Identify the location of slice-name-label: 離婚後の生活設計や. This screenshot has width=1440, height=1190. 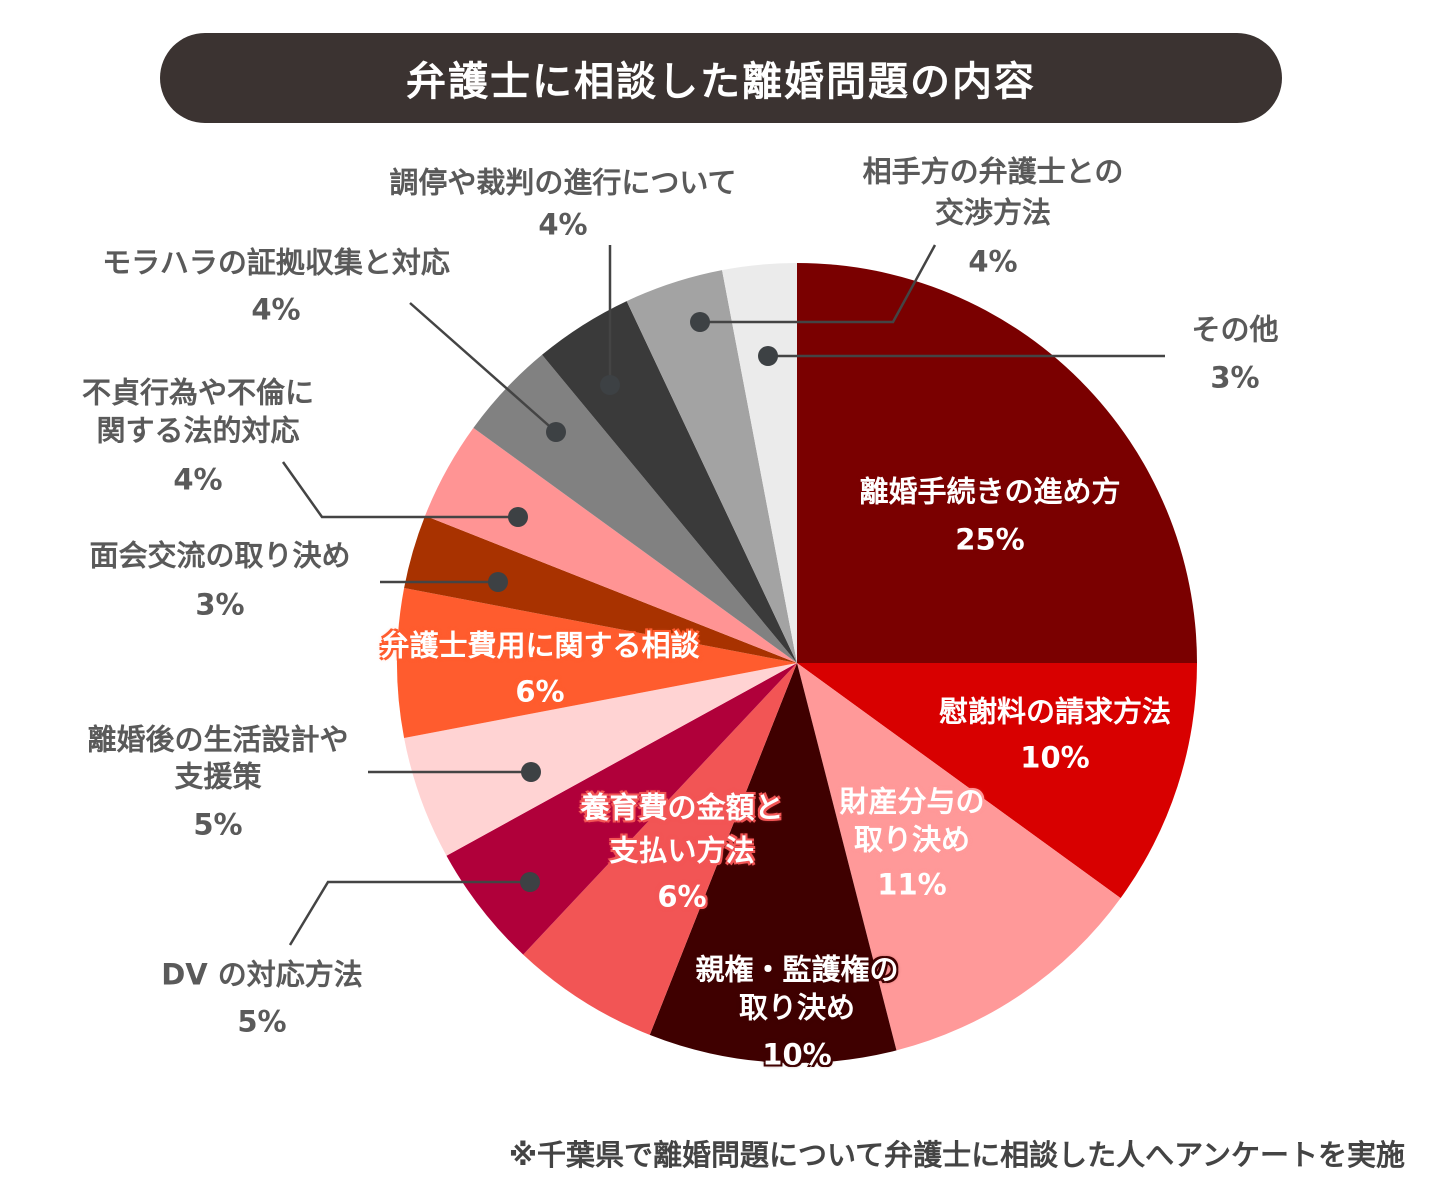
(218, 739).